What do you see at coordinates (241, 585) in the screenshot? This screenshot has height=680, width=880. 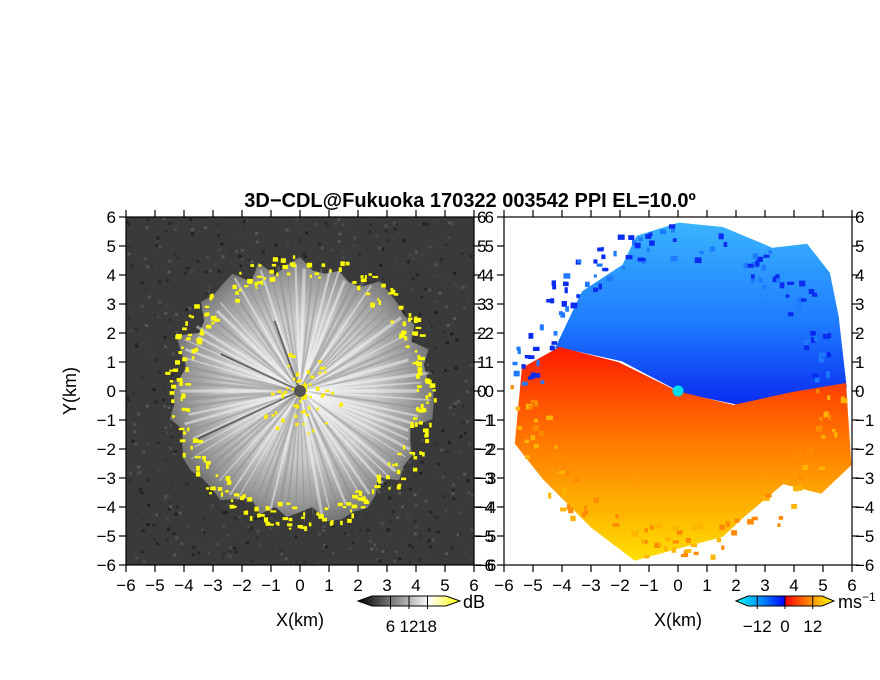 I see `reflectivity-x-tick-label: −2` at bounding box center [241, 585].